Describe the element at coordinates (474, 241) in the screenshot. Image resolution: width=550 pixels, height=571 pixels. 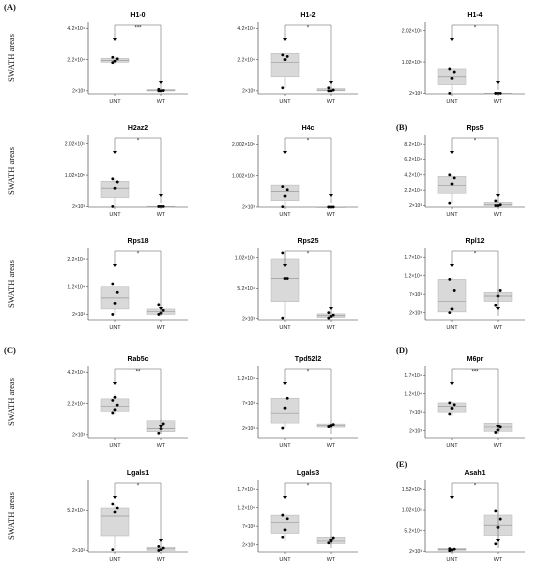
I see `panel-title: Rpl12` at that location.